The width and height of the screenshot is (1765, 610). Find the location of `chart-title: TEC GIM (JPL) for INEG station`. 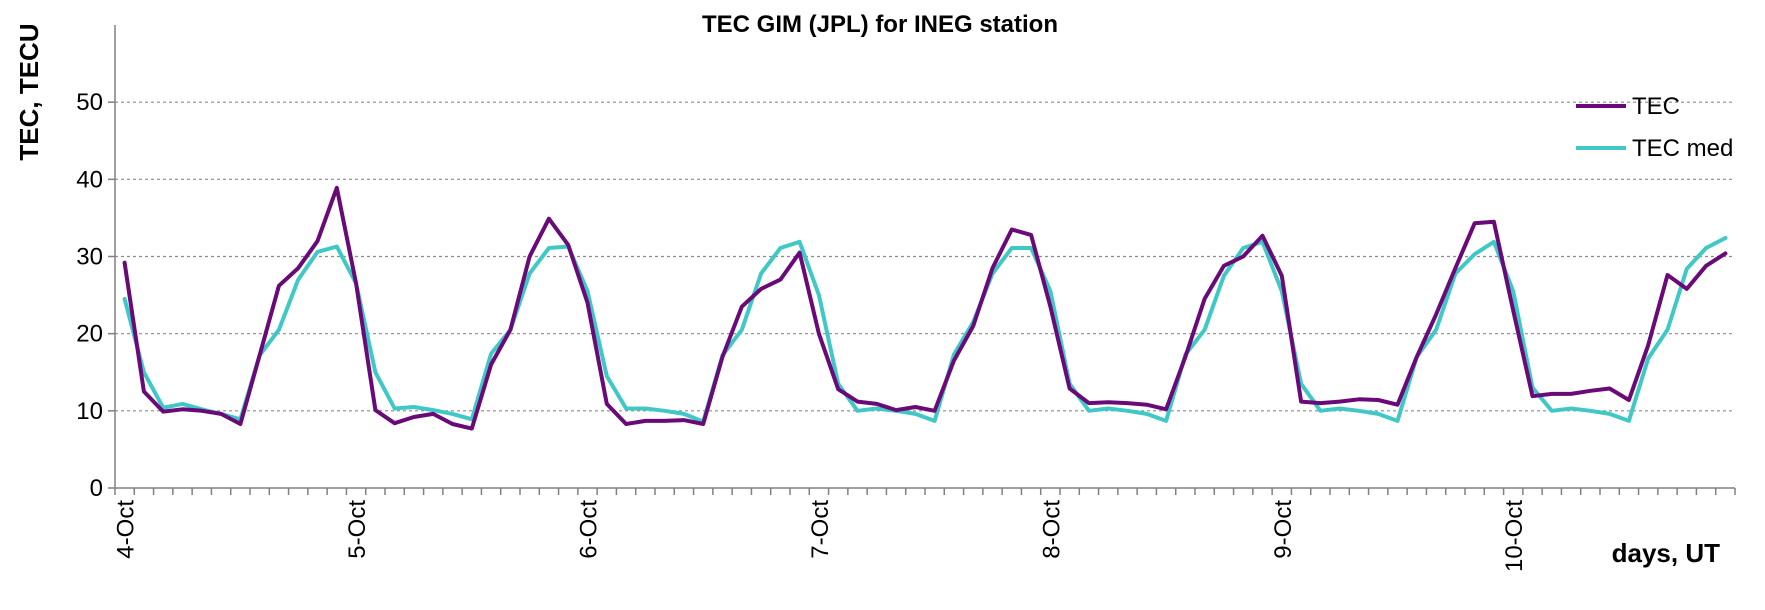

chart-title: TEC GIM (JPL) for INEG station is located at coordinates (880, 24).